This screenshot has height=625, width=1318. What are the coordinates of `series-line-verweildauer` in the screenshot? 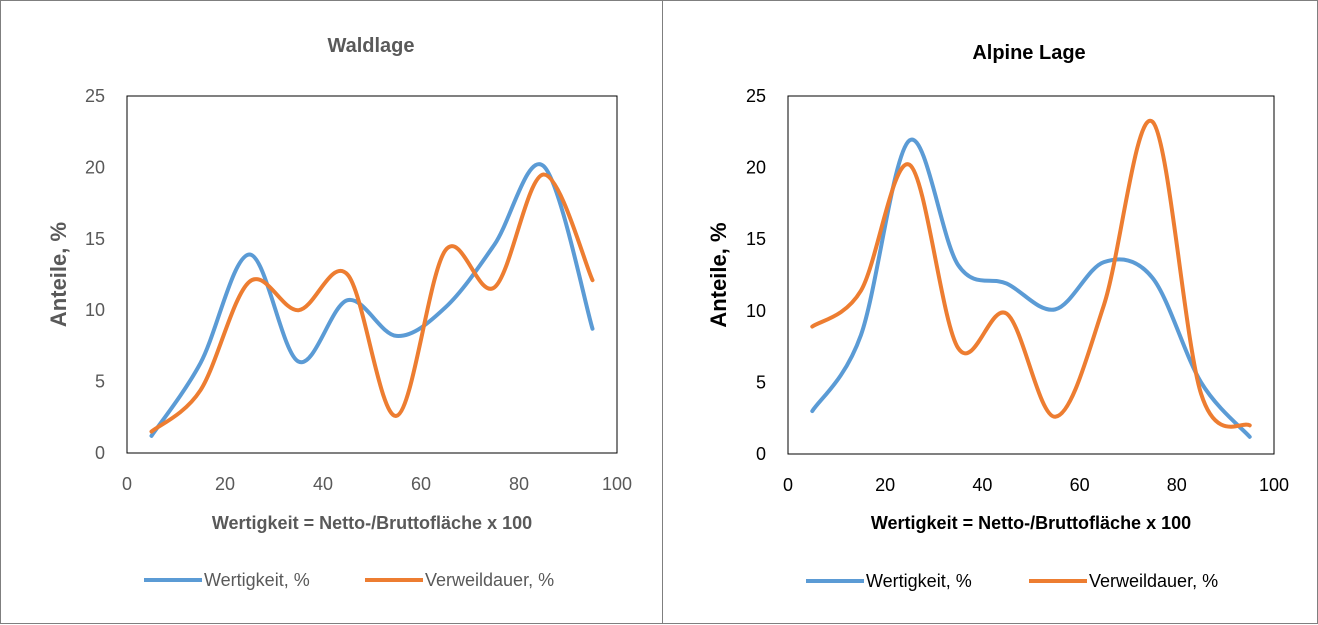 It's located at (372, 303).